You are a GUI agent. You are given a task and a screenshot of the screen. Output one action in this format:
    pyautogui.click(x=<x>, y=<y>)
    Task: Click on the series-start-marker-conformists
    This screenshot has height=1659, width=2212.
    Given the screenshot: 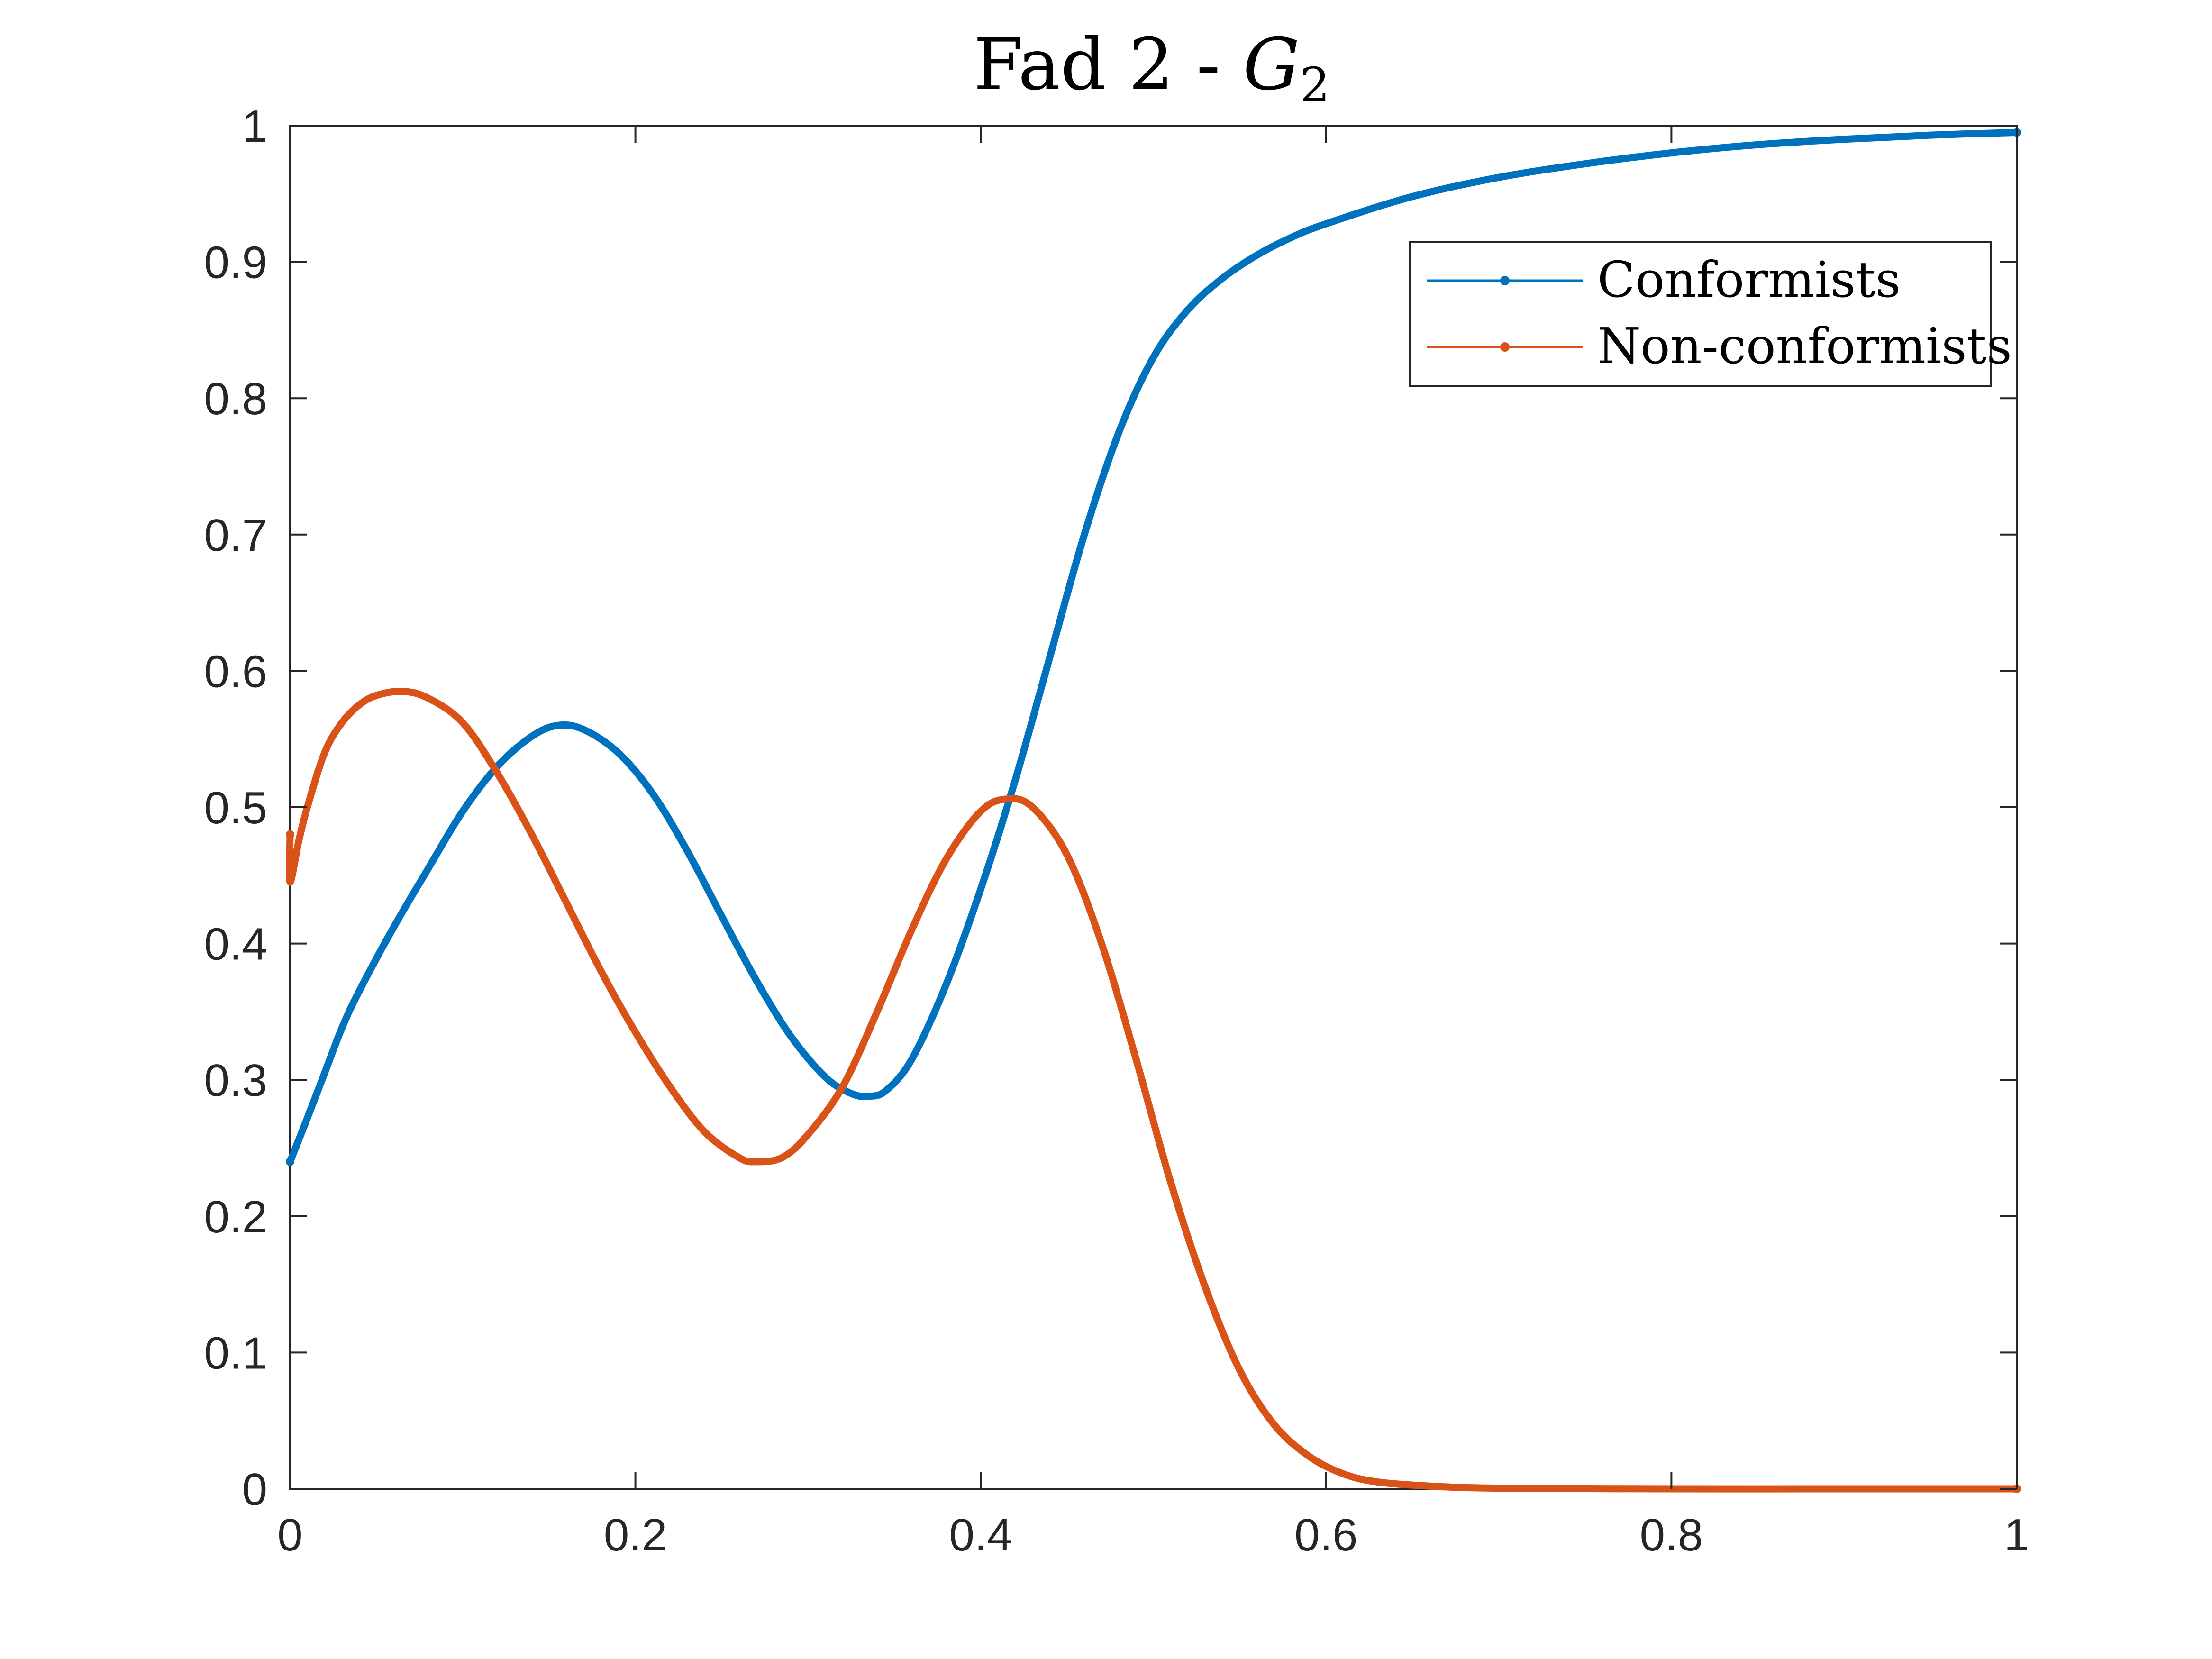 What is the action you would take?
    pyautogui.click(x=290, y=1161)
    